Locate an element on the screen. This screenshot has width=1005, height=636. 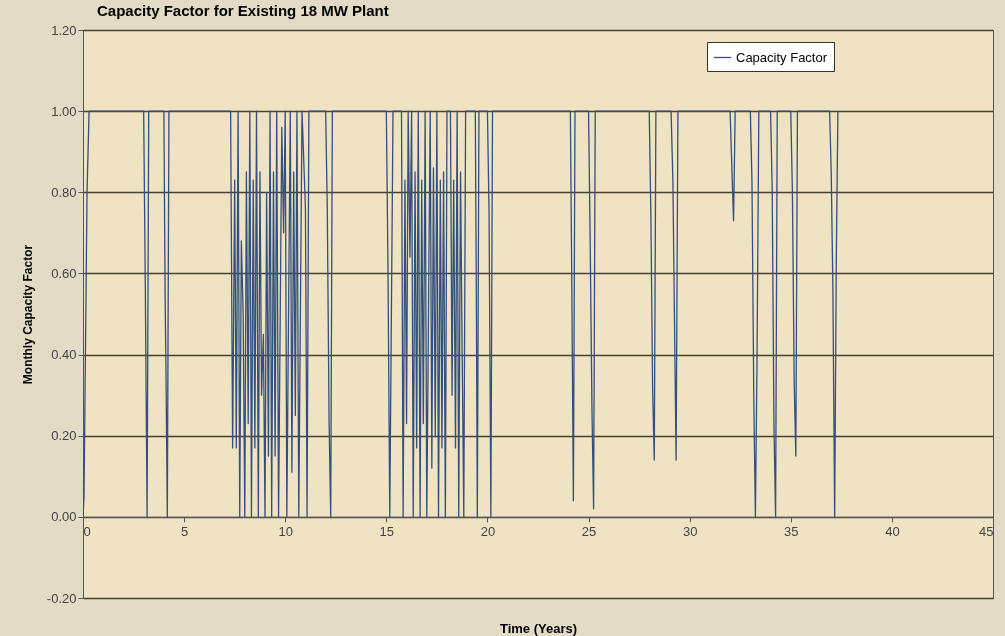
y-tick-label: 0.80 is located at coordinates (64, 192).